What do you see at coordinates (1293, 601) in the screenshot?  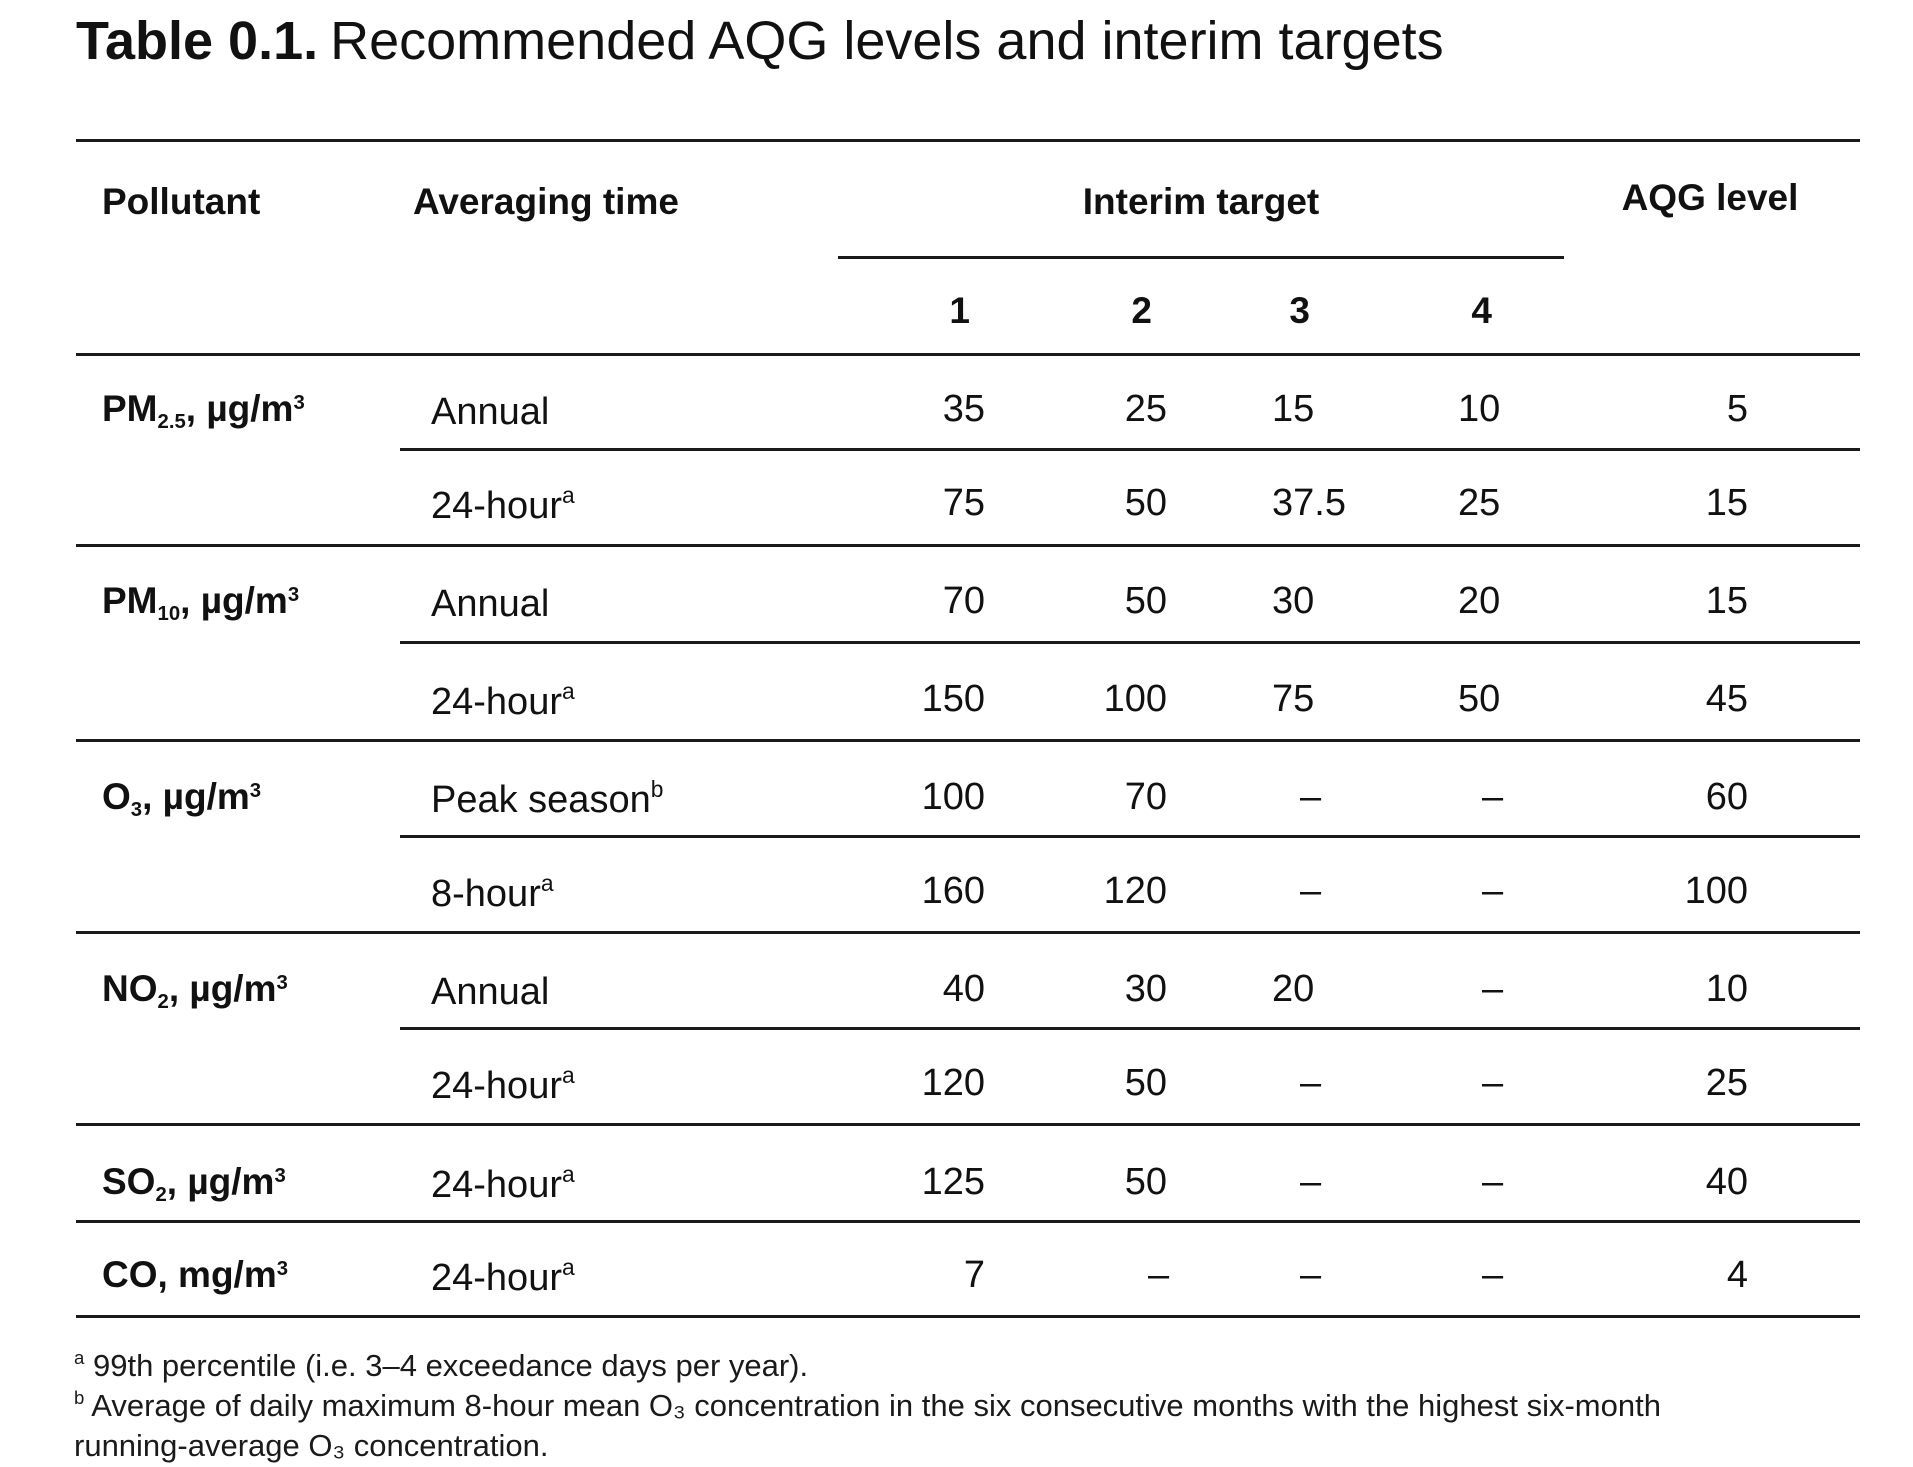 I see `interim-3-cell: 30` at bounding box center [1293, 601].